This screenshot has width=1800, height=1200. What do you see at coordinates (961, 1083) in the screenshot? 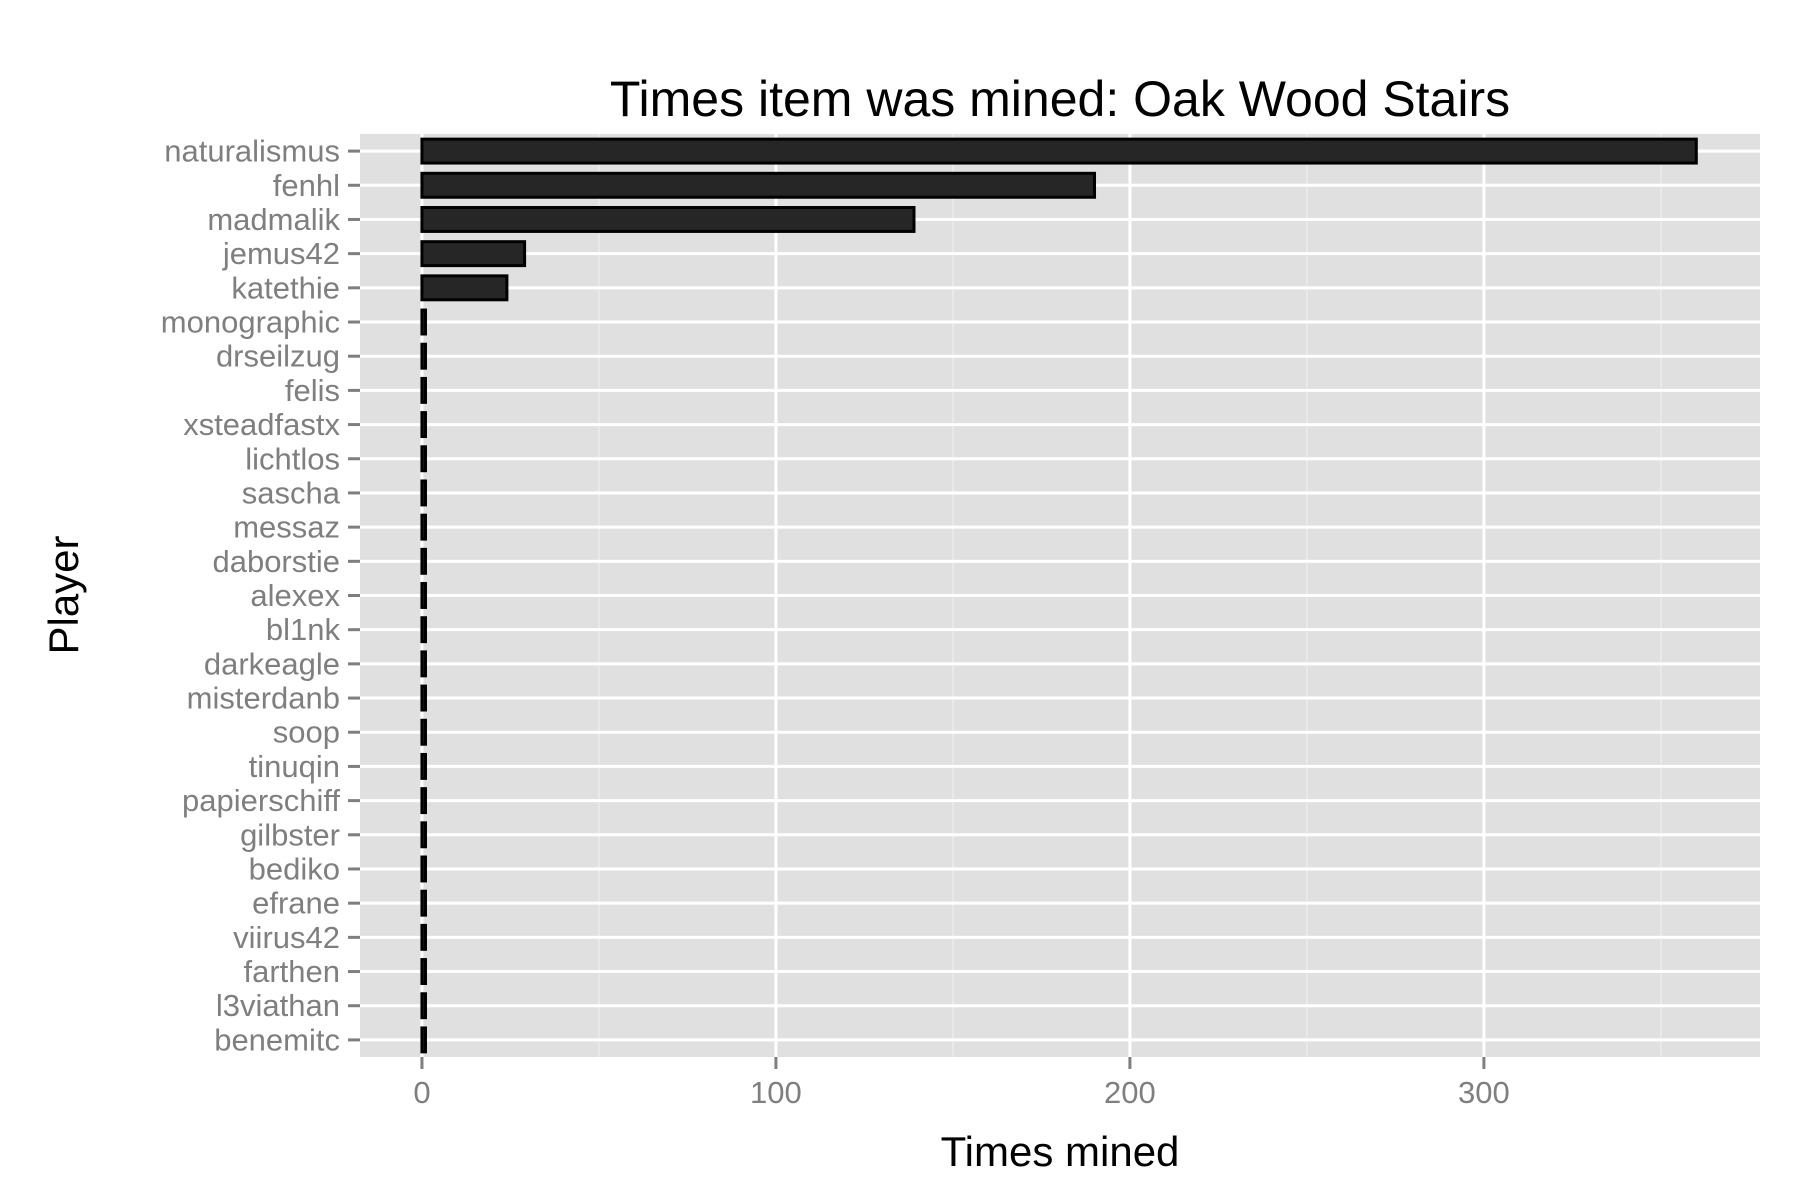
I see `x-axis: 0 100 200 300` at bounding box center [961, 1083].